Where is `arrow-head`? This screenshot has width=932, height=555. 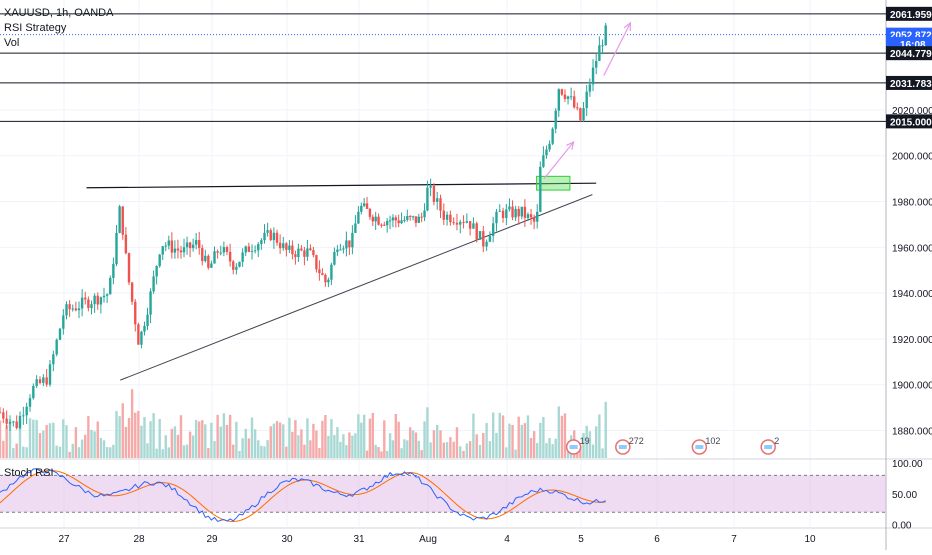
arrow-head is located at coordinates (570, 145).